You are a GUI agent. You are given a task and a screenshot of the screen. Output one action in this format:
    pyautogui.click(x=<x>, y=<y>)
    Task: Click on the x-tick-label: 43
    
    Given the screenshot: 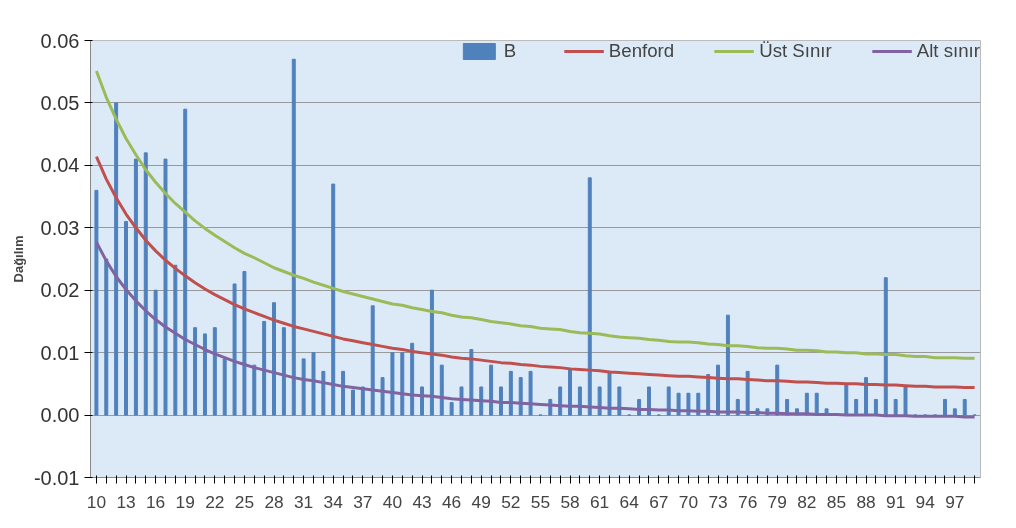 What is the action you would take?
    pyautogui.click(x=422, y=501)
    